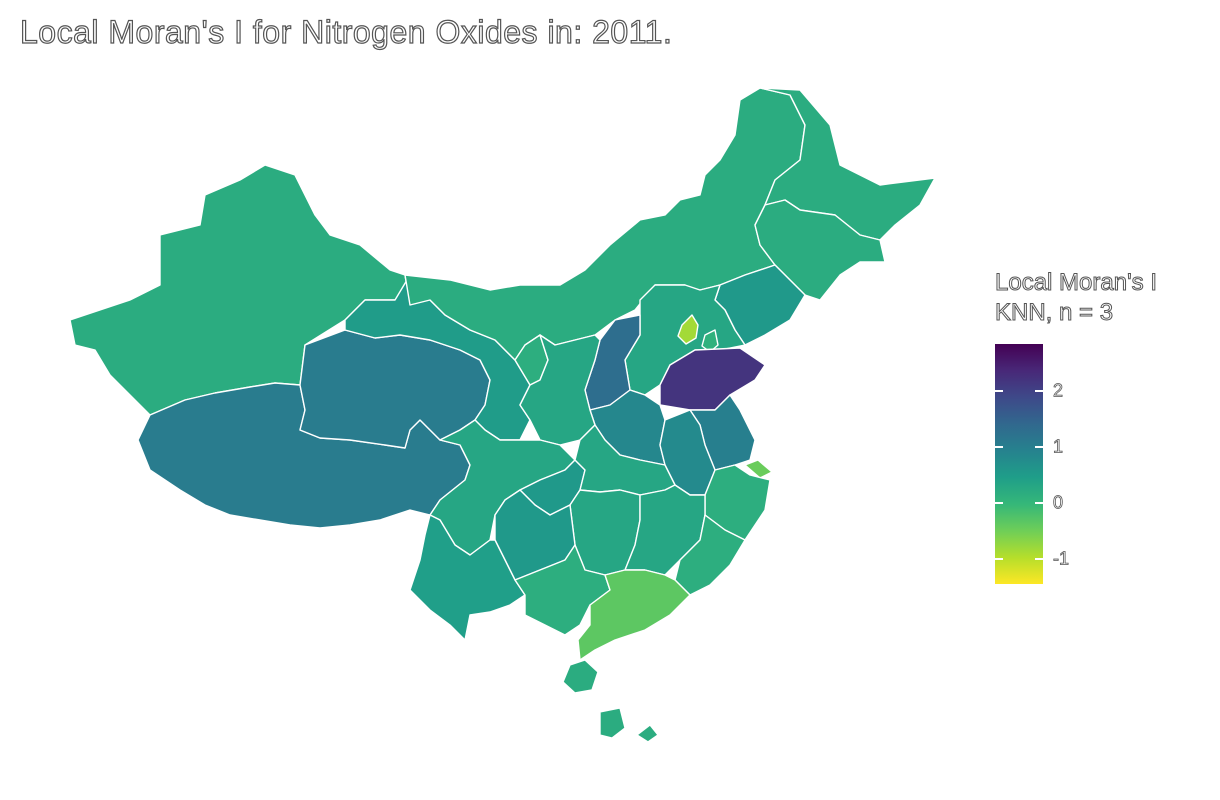 Image resolution: width=1220 pixels, height=800 pixels. I want to click on legend-tick-label: 1, so click(1058, 446).